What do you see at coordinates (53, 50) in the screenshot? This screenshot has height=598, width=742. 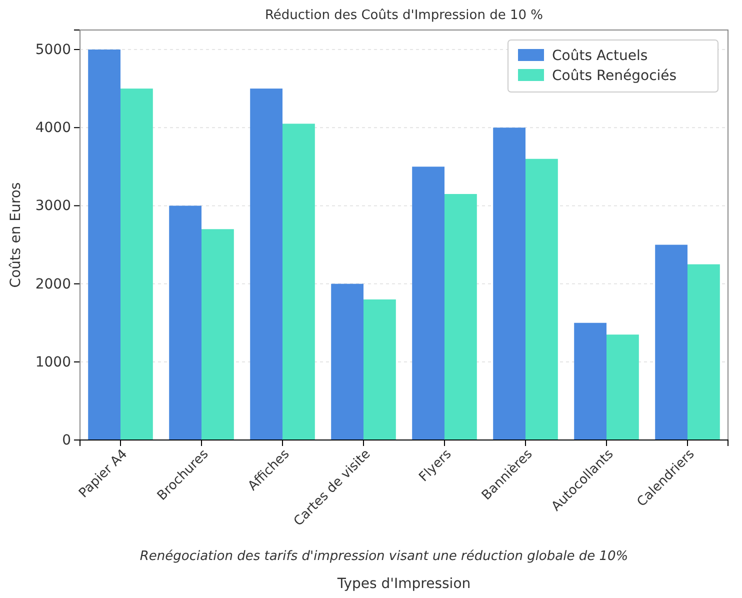 I see `y-tick-label: 5000` at bounding box center [53, 50].